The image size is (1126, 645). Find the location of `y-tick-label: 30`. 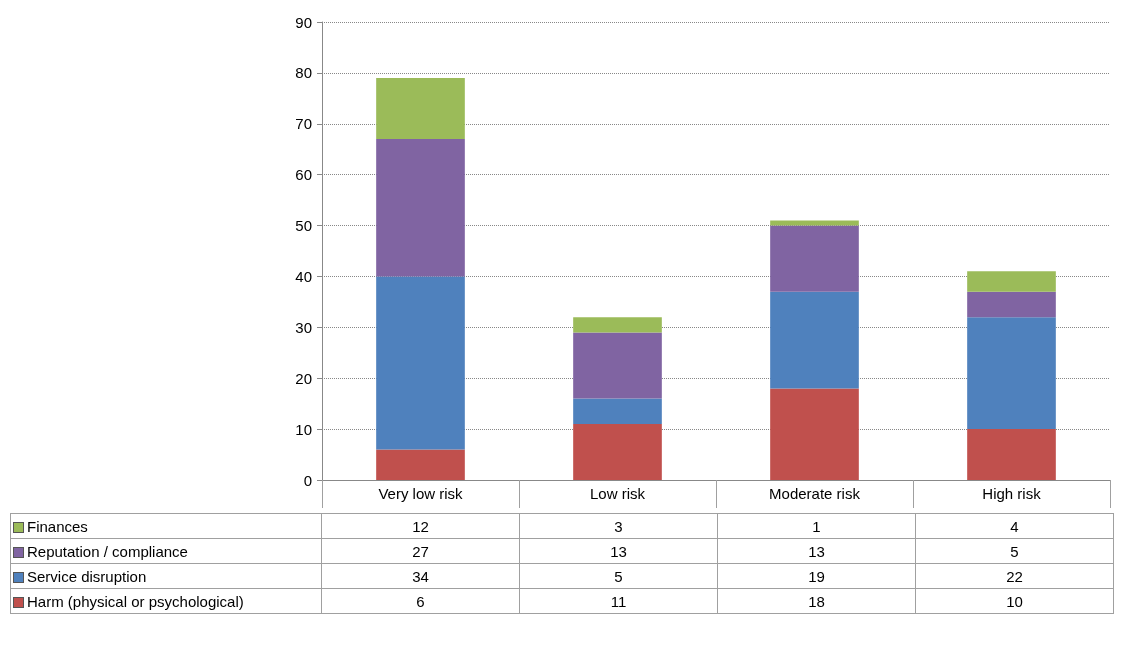

y-tick-label: 30 is located at coordinates (303, 327).